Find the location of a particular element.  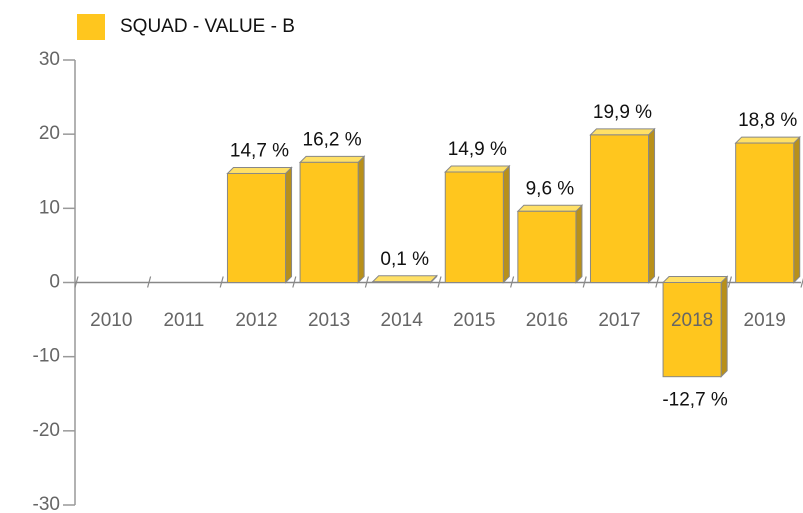

legend-label: SQUAD - VALUE - B is located at coordinates (207, 26).